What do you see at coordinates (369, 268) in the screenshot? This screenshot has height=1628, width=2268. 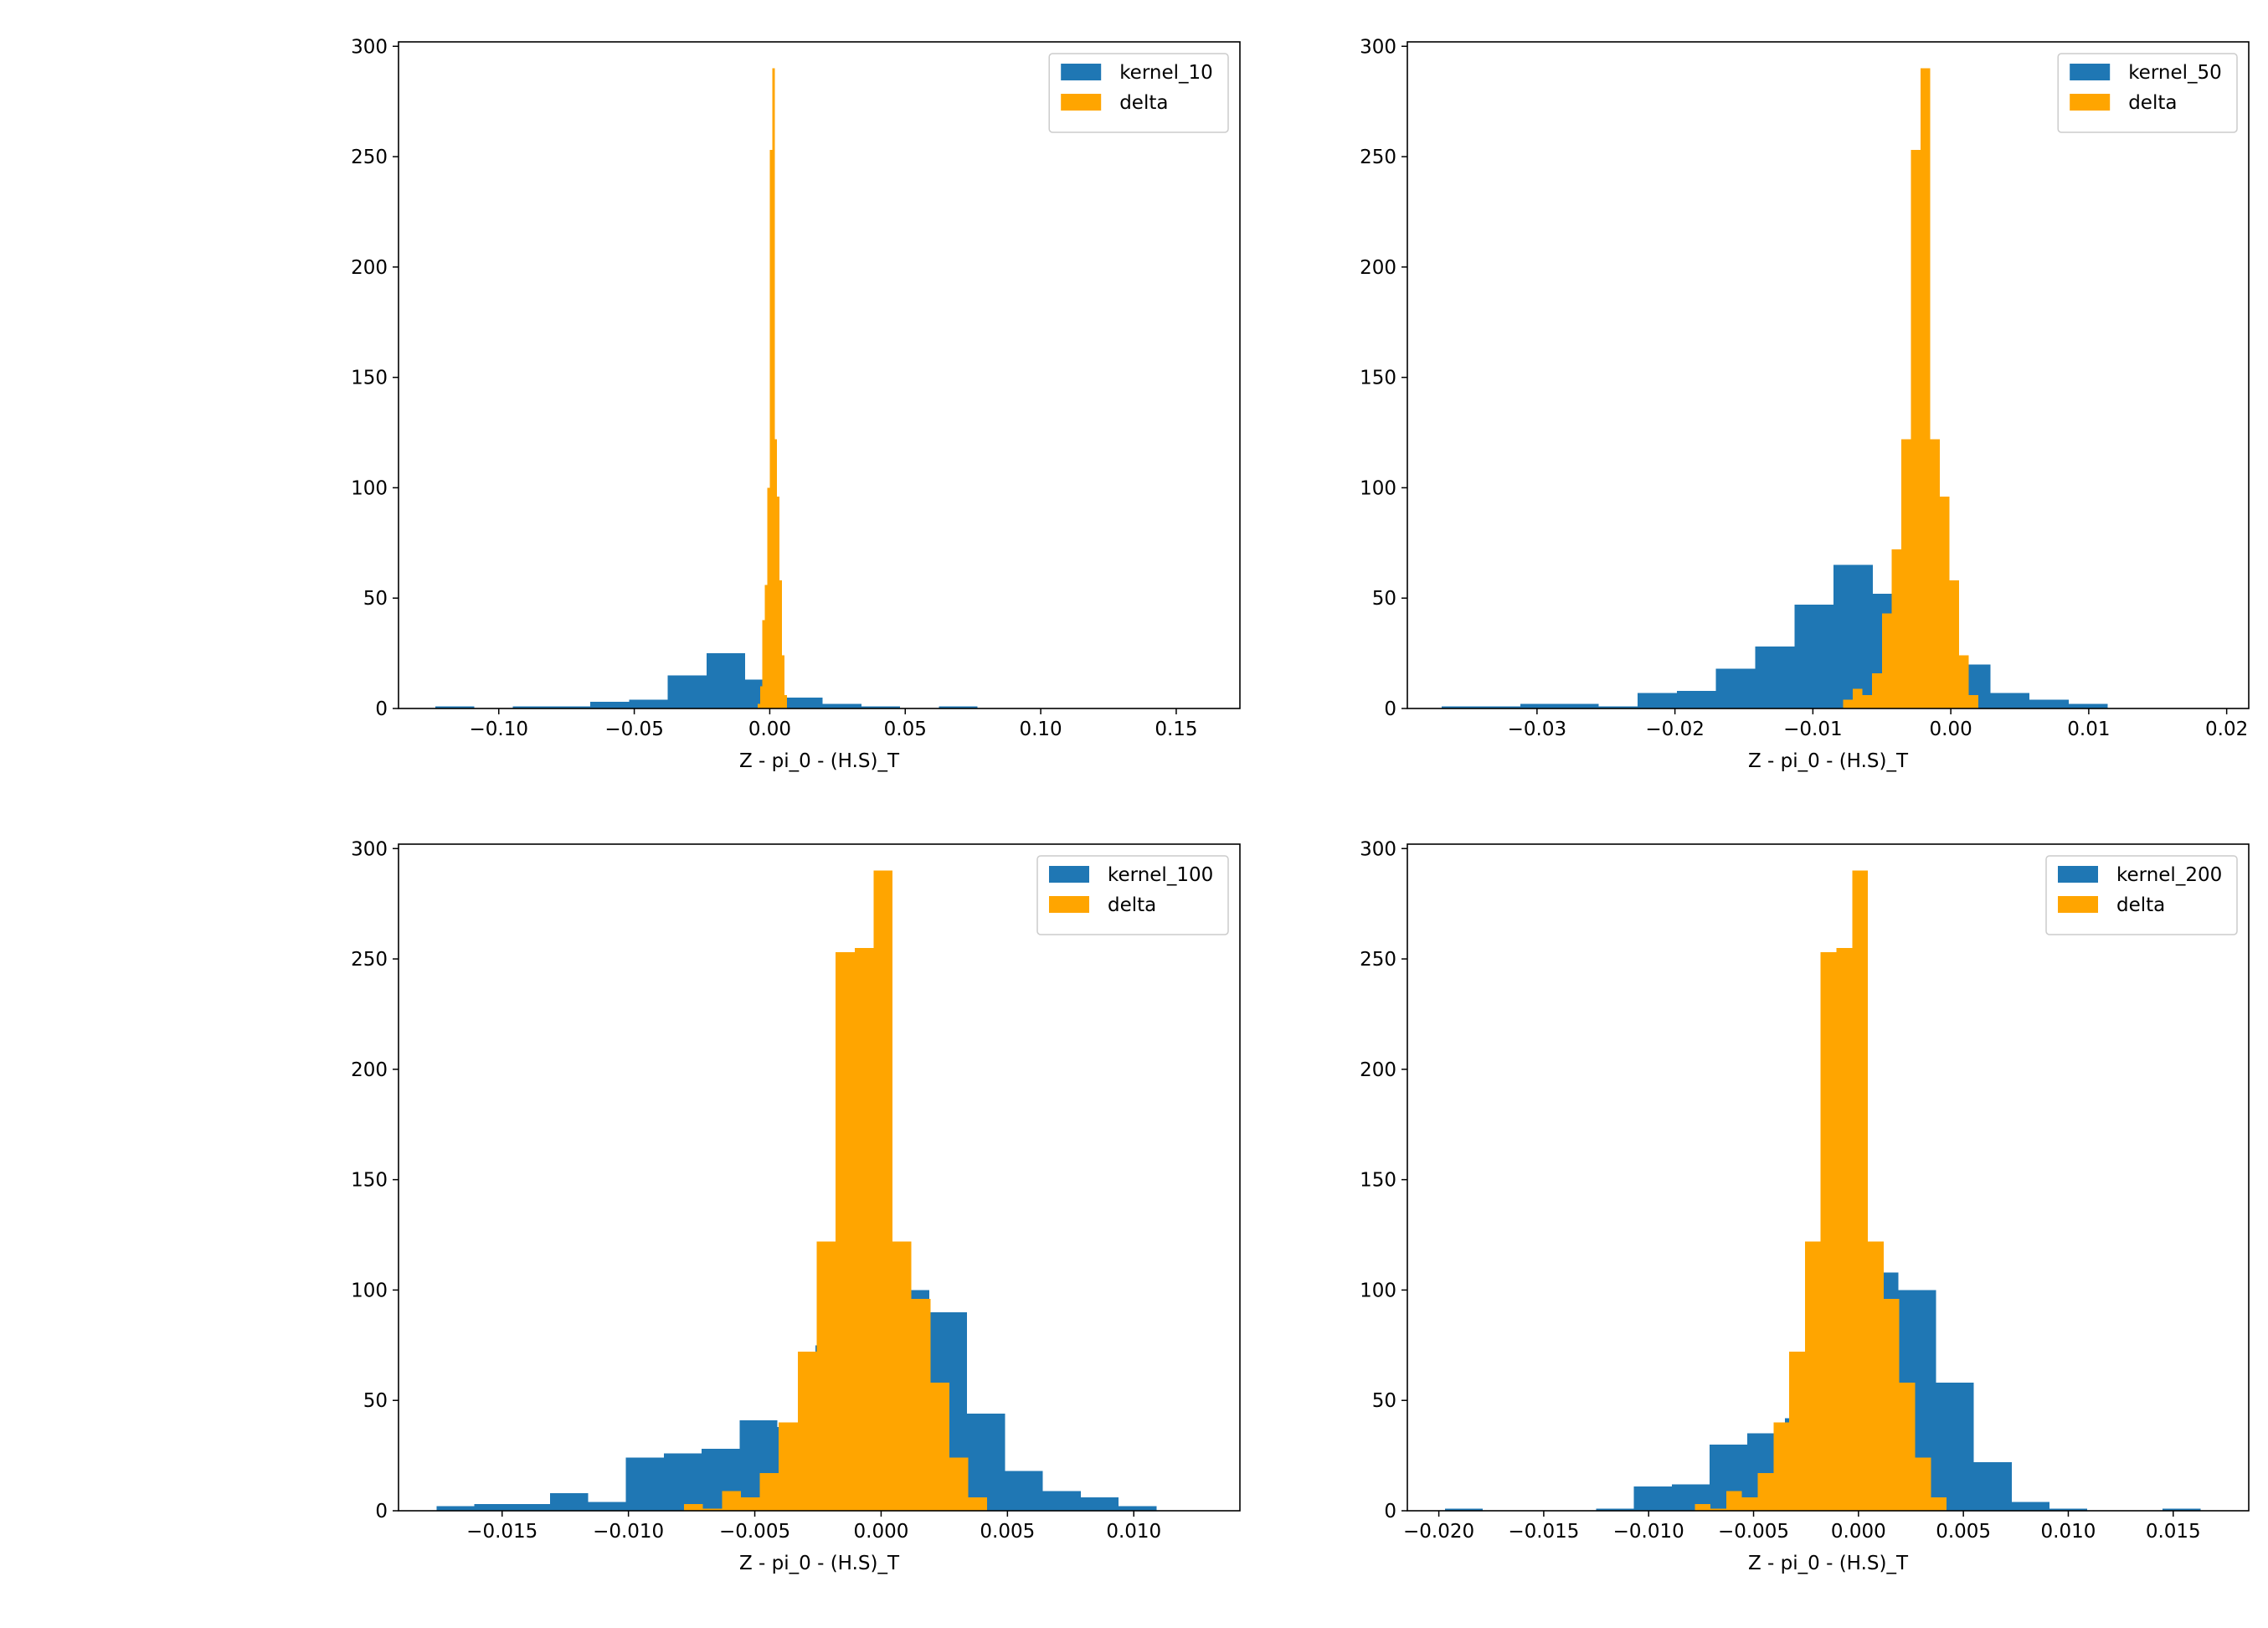 I see `y-tick-label: 200` at bounding box center [369, 268].